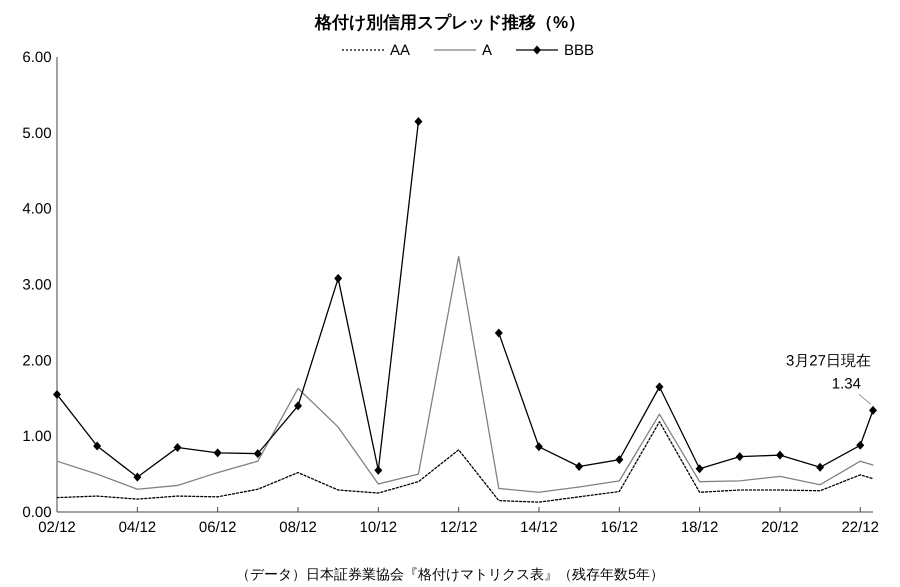 The height and width of the screenshot is (587, 900). What do you see at coordinates (37, 437) in the screenshot?
I see `y-tick-label: 1.00` at bounding box center [37, 437].